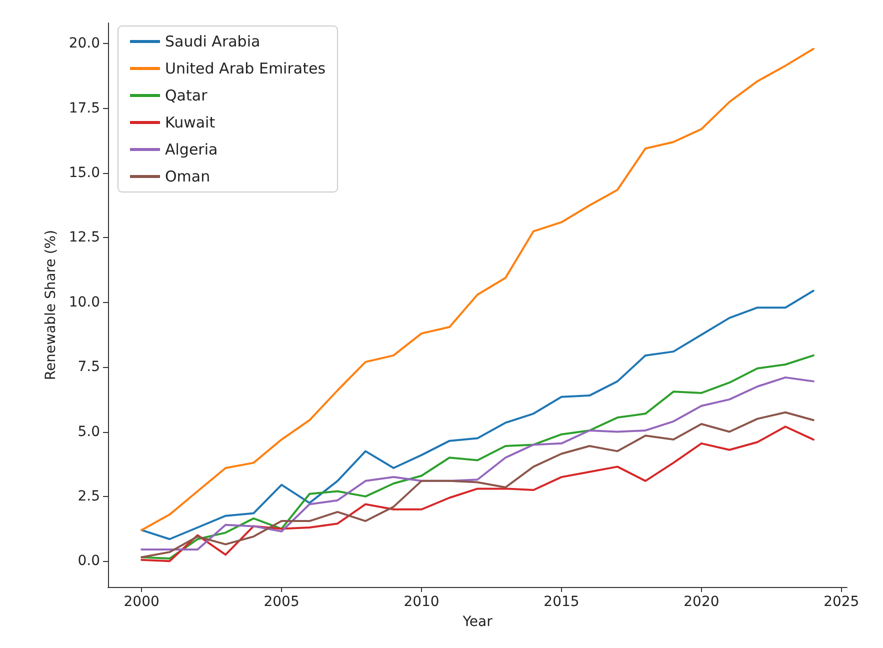 The image size is (883, 648). What do you see at coordinates (84, 238) in the screenshot?
I see `y-tick-label: 12.5` at bounding box center [84, 238].